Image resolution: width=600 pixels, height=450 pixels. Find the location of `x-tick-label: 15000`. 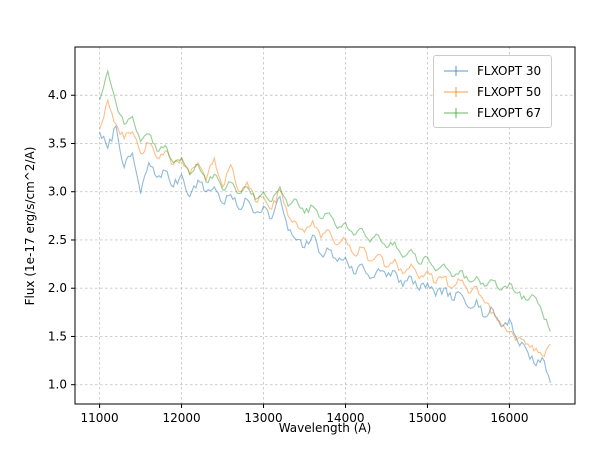

x-tick-label: 15000 is located at coordinates (427, 418).